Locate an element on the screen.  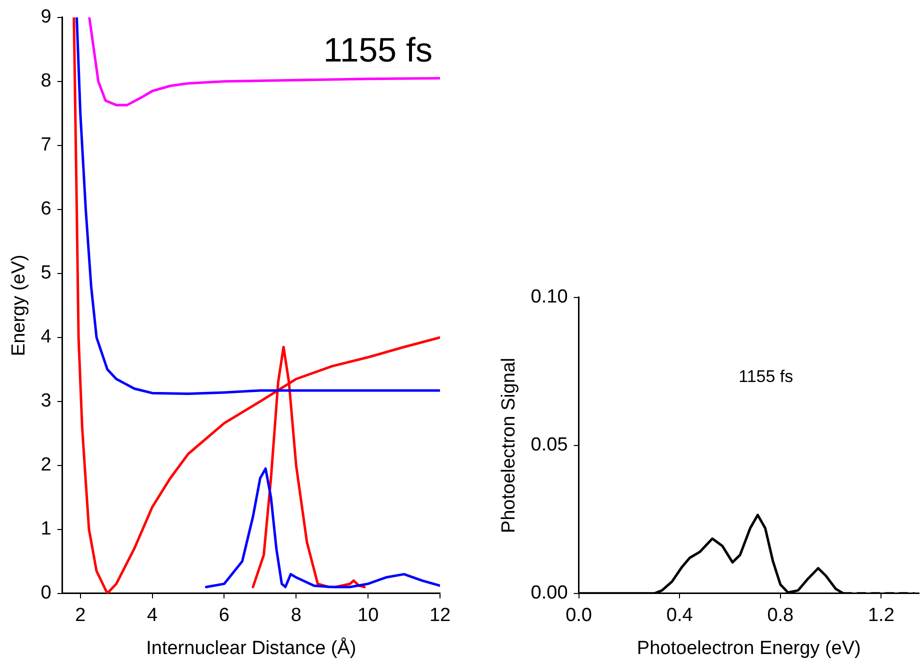
x-axis-title: Internuclear Distance (Å) is located at coordinates (251, 647).